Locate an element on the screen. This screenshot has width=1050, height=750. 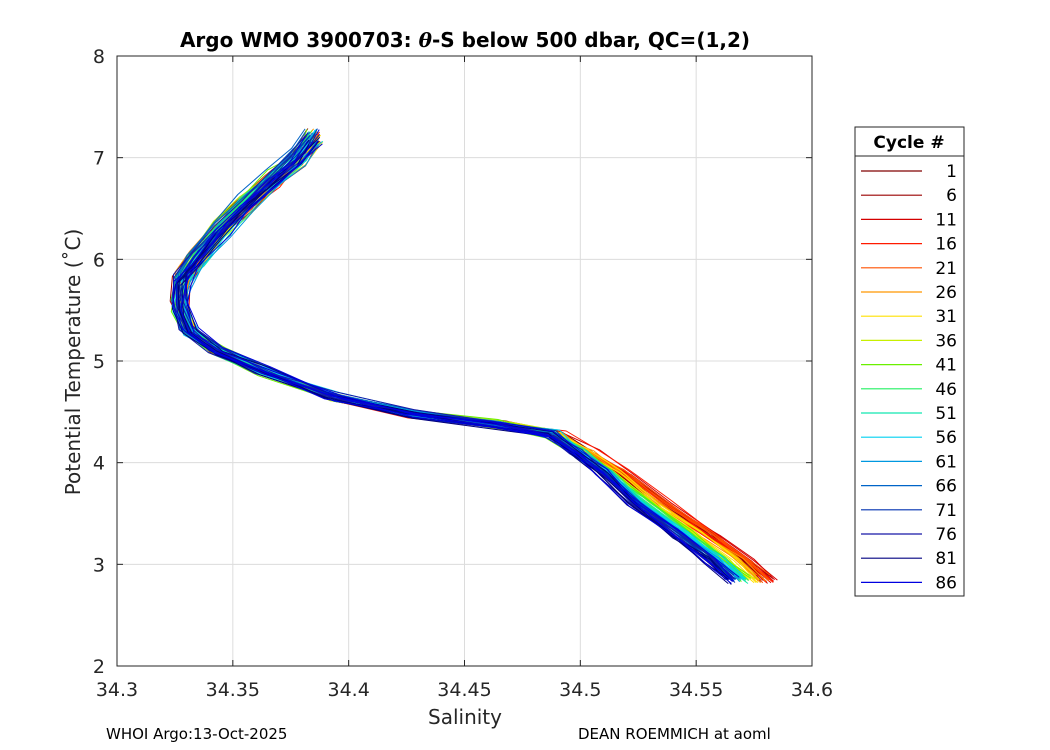
legend-label-56: 56 is located at coordinates (946, 438).